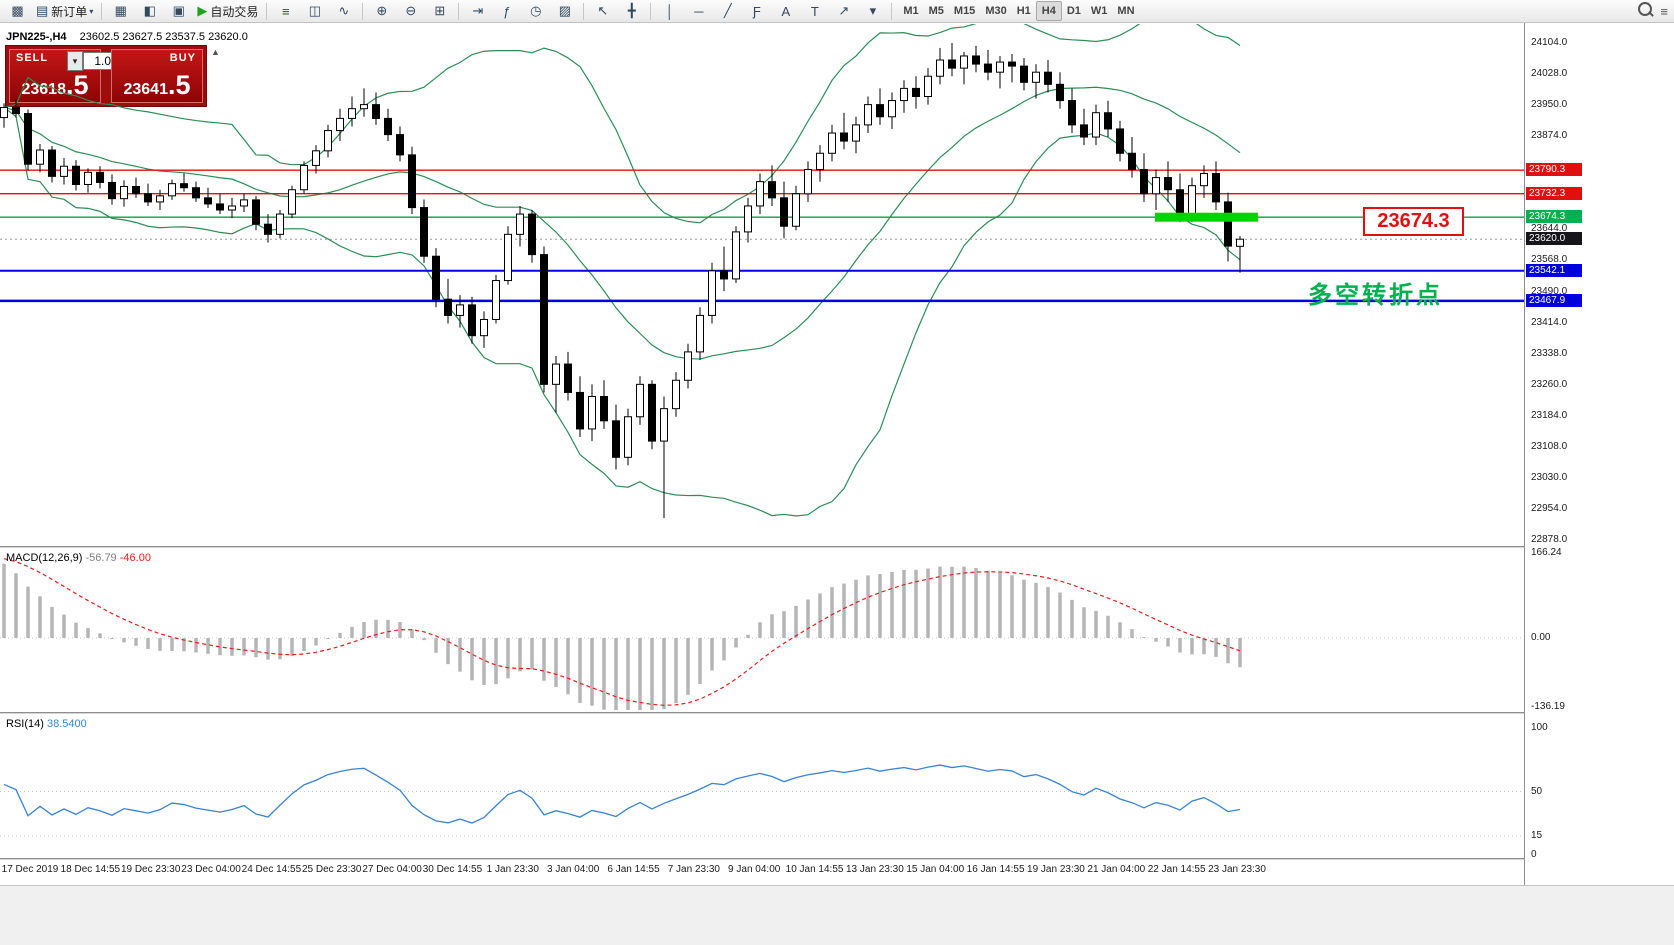  What do you see at coordinates (512, 869) in the screenshot?
I see `time-axis-label: 1 Jan 23:30` at bounding box center [512, 869].